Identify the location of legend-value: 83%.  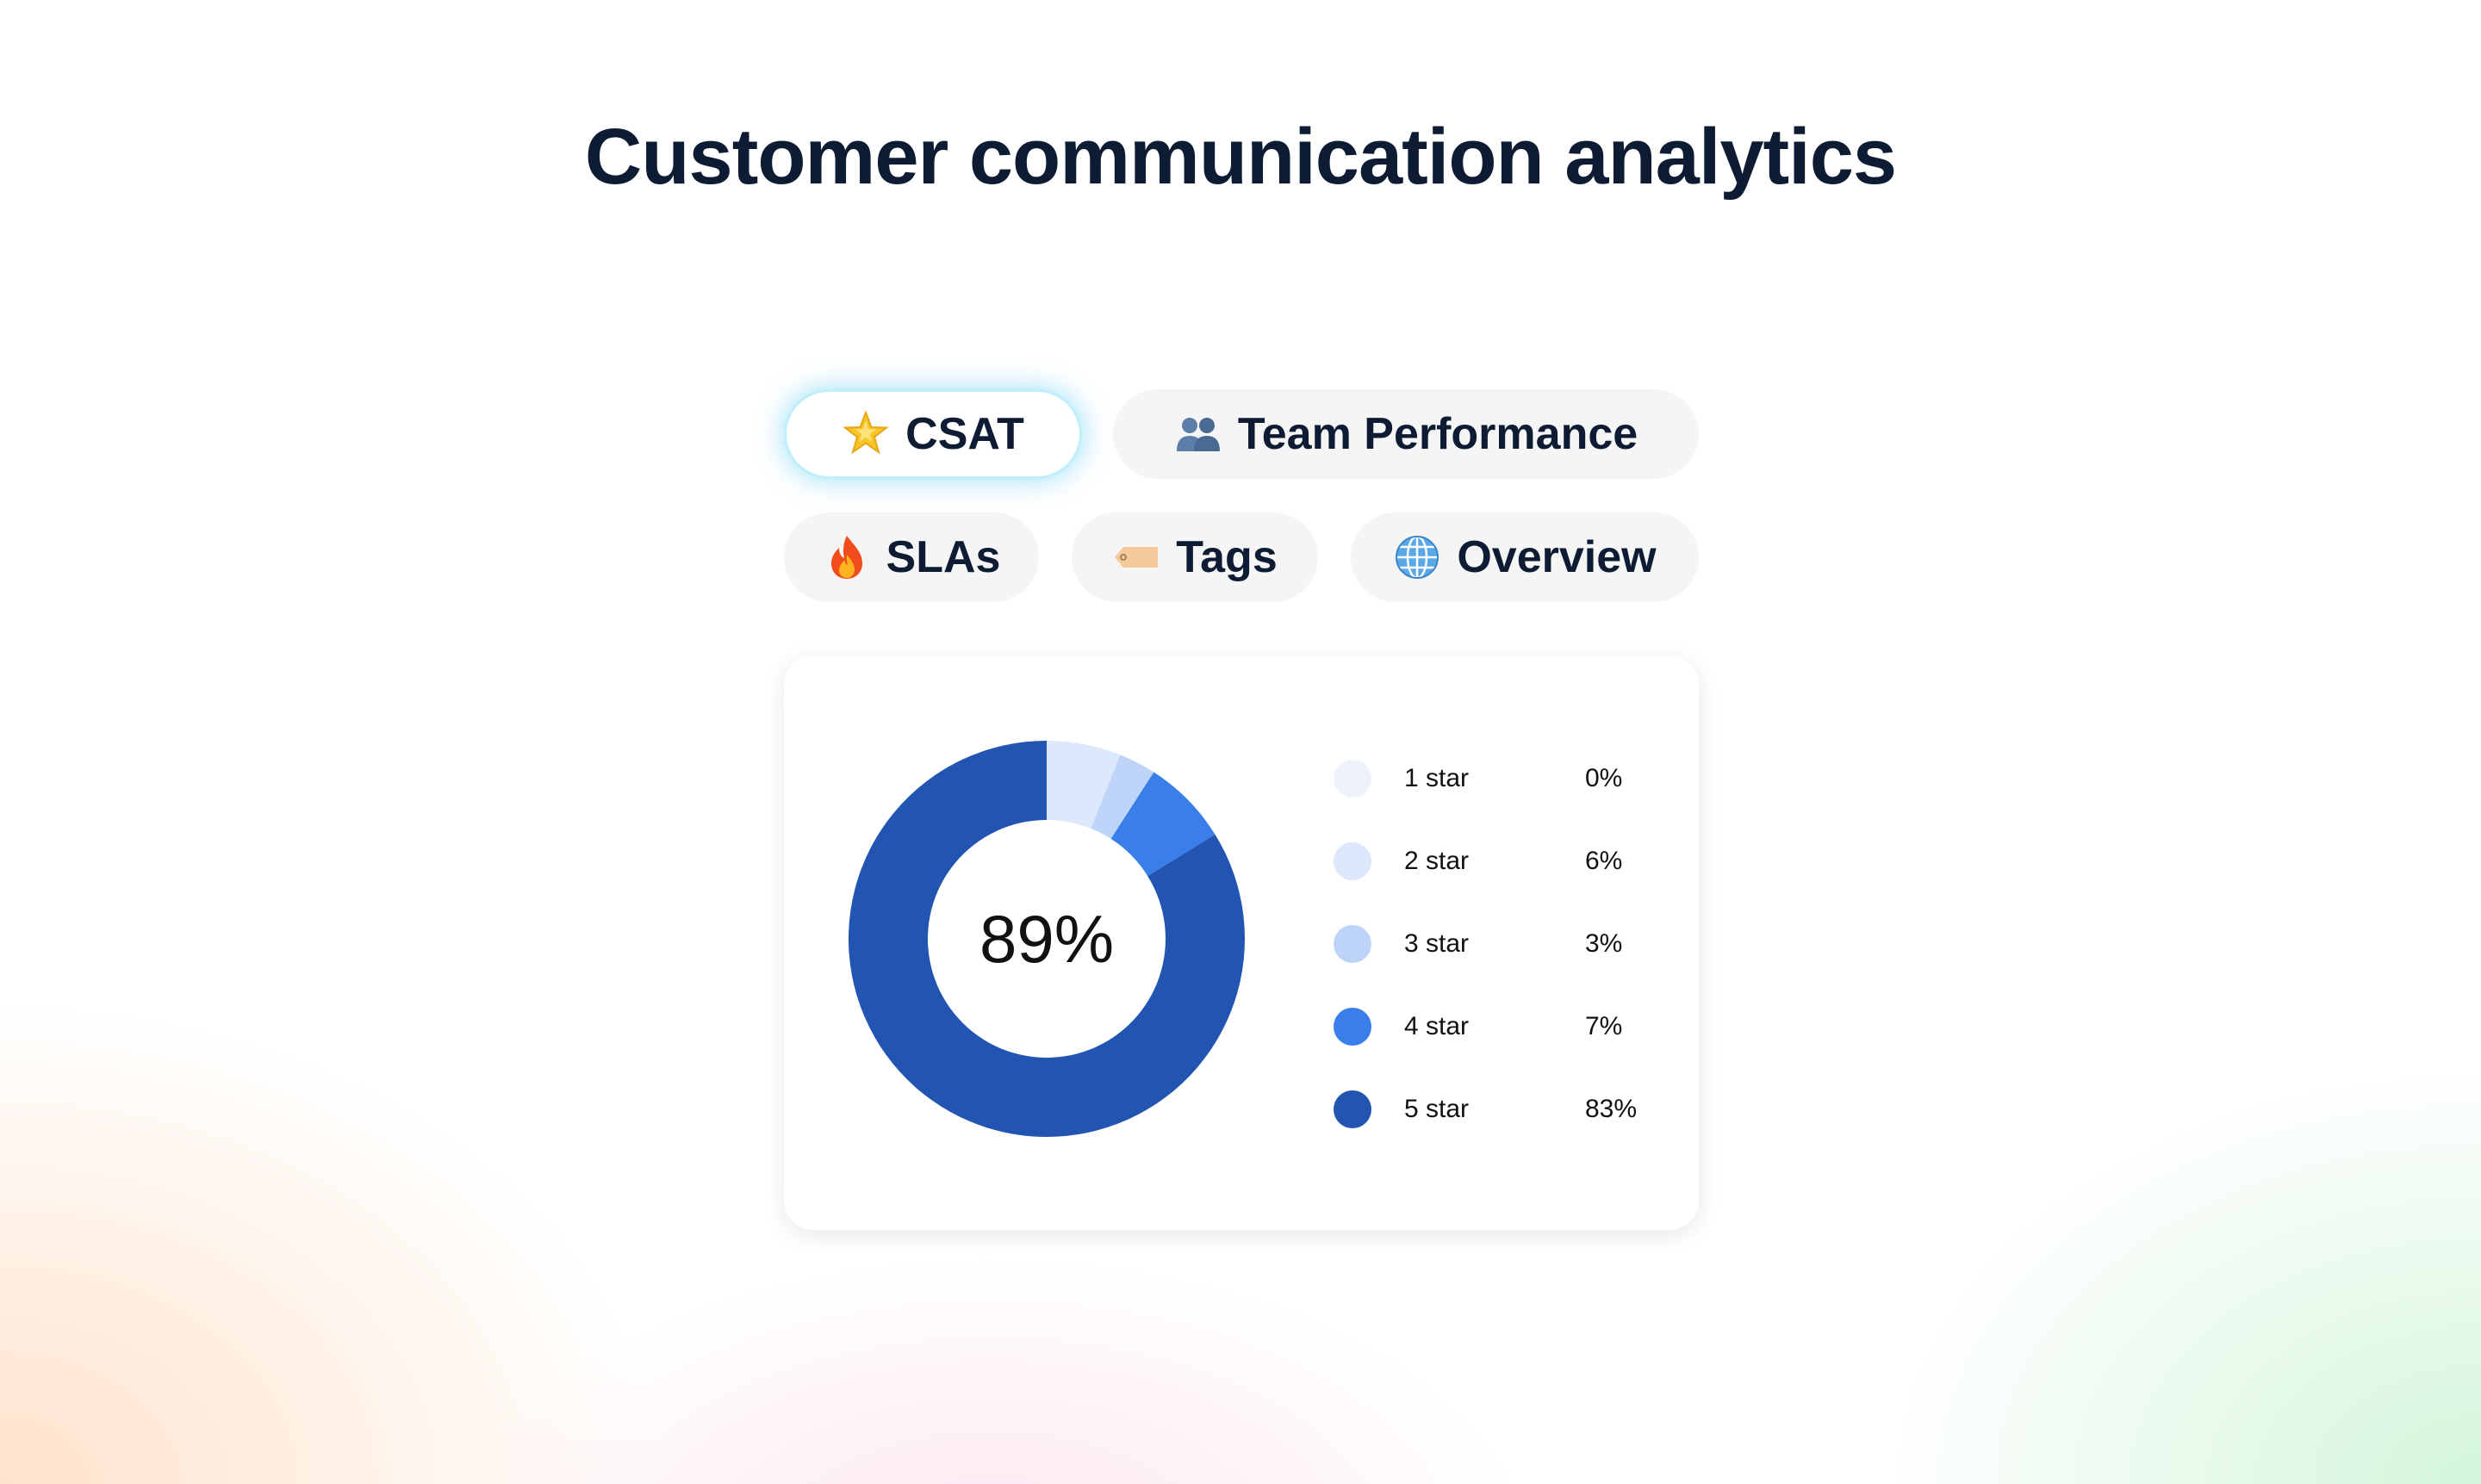
(1611, 1109).